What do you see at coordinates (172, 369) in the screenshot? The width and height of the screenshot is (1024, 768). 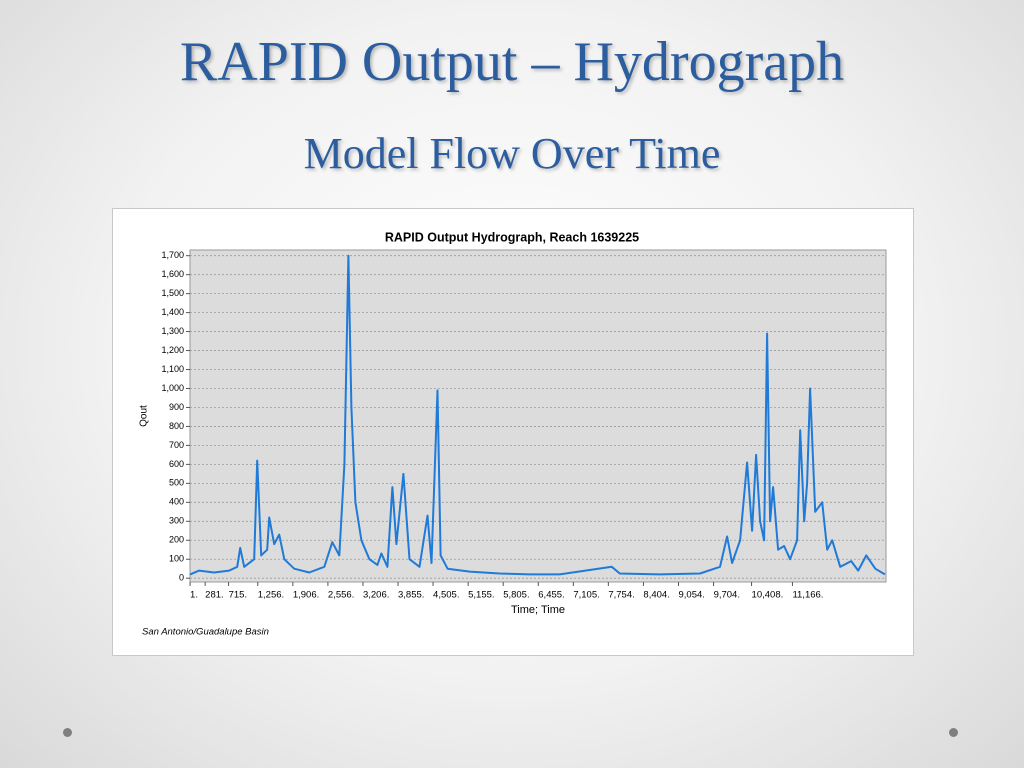 I see `y-tick-label: 1,100` at bounding box center [172, 369].